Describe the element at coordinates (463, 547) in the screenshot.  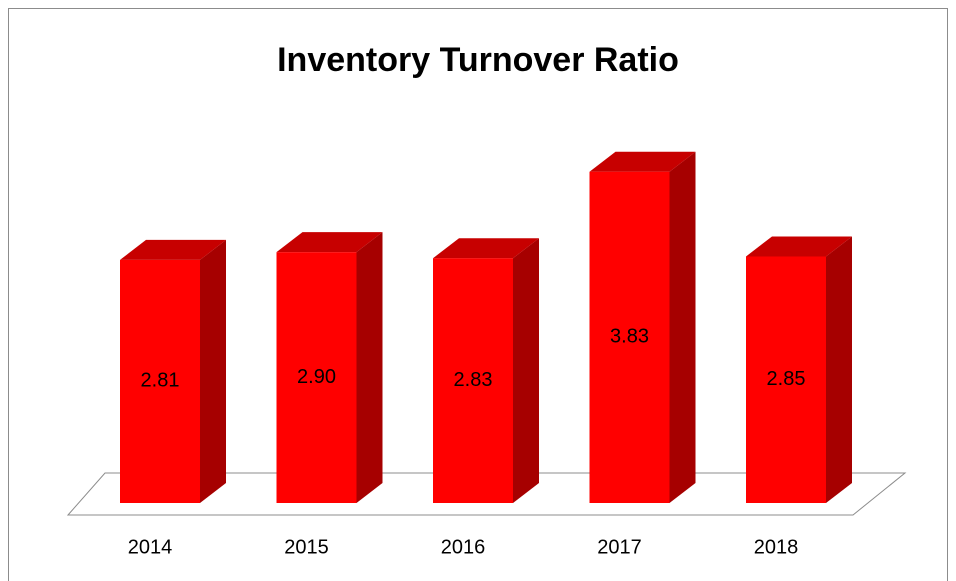
I see `x-tick-label: 2016` at that location.